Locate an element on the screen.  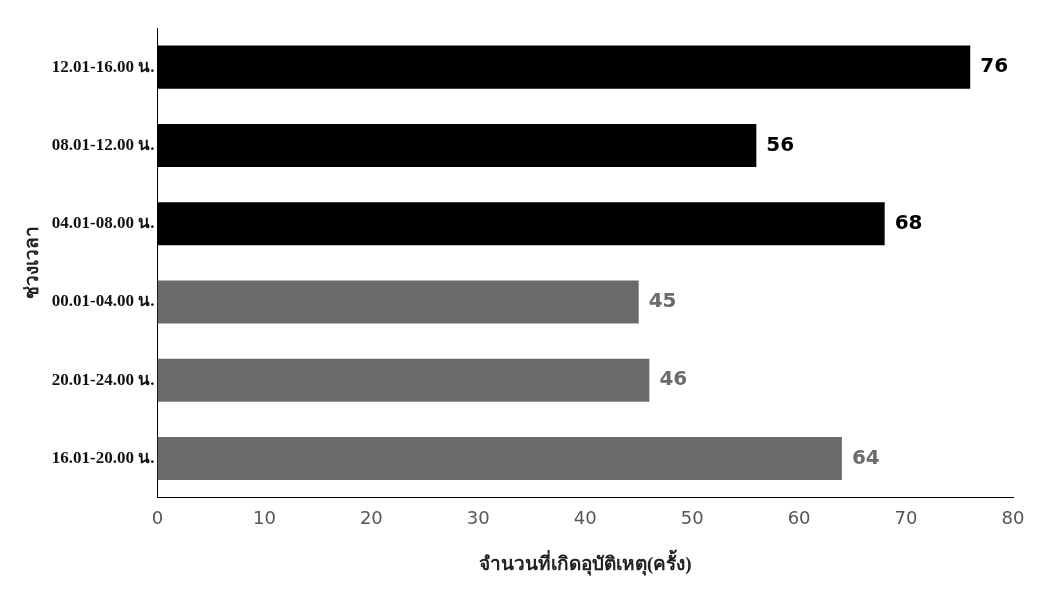
x-tick-label: 40 is located at coordinates (585, 518).